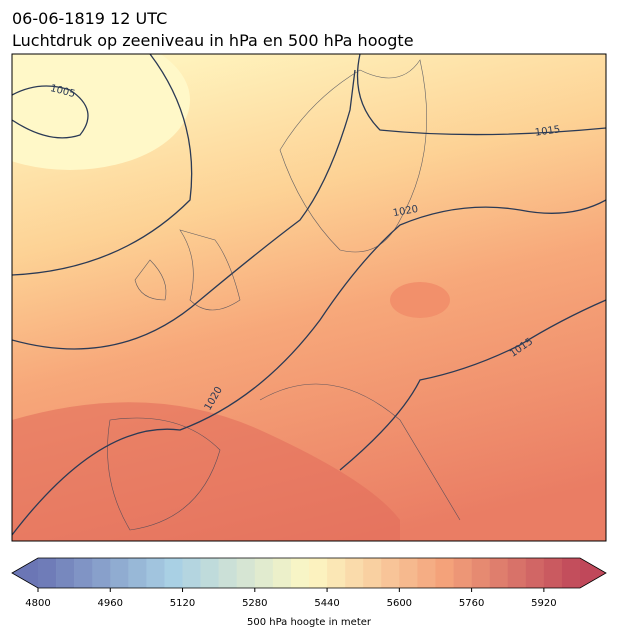  What do you see at coordinates (399, 603) in the screenshot?
I see `colorbar-tick-label: 5600` at bounding box center [399, 603].